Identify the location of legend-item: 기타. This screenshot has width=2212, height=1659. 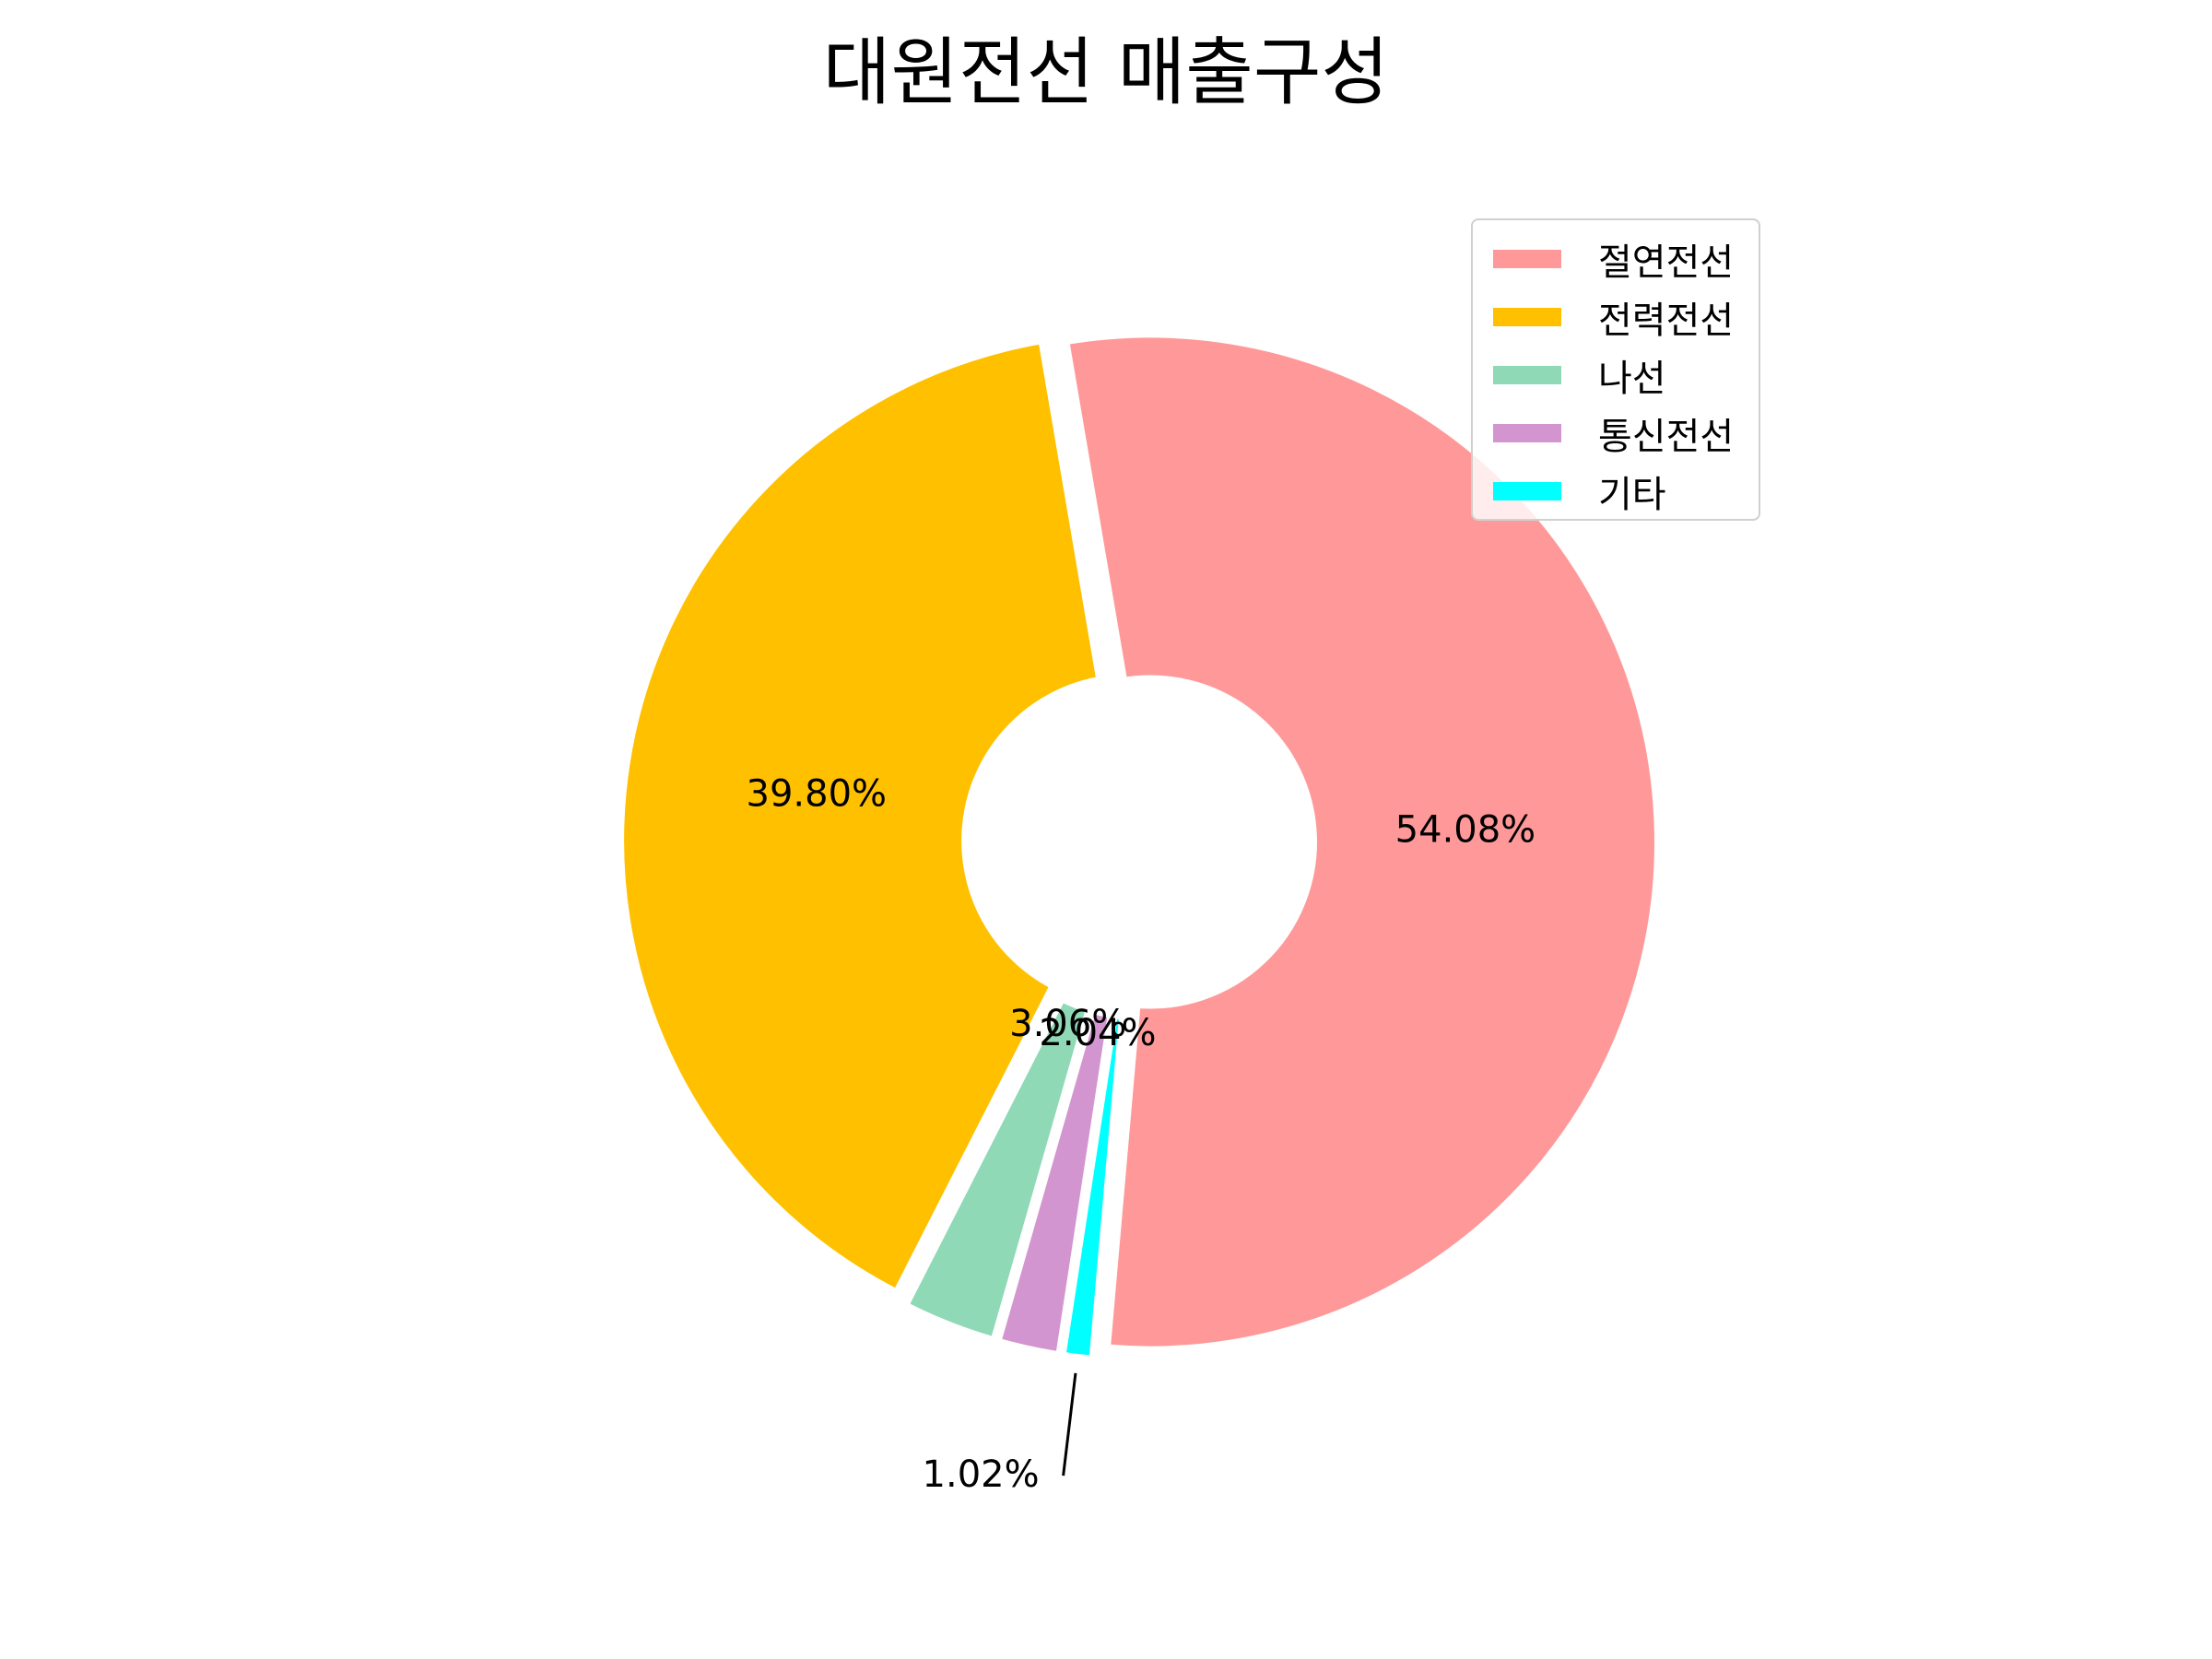
(1626, 491).